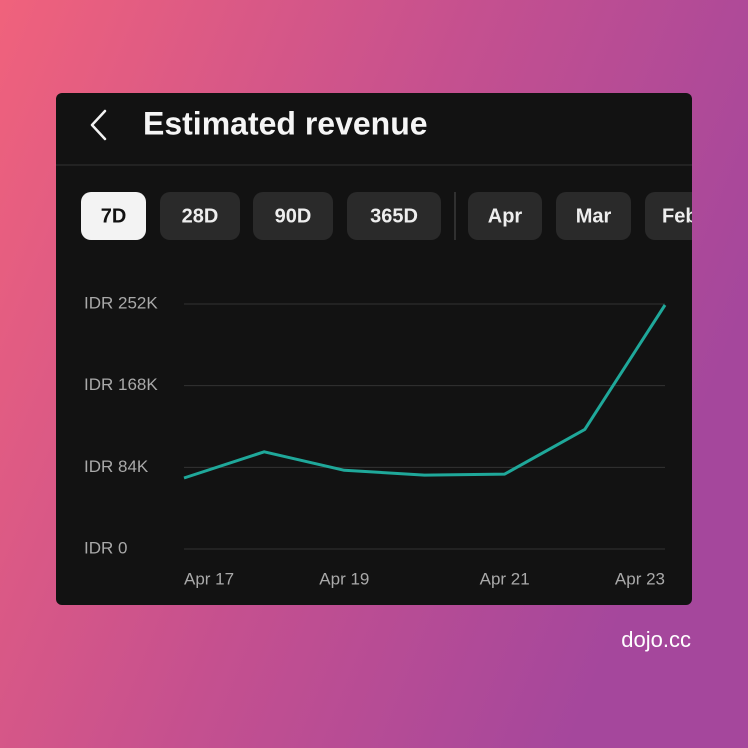 The width and height of the screenshot is (748, 748). Describe the element at coordinates (121, 384) in the screenshot. I see `y-tick-label: IDR 168K` at that location.